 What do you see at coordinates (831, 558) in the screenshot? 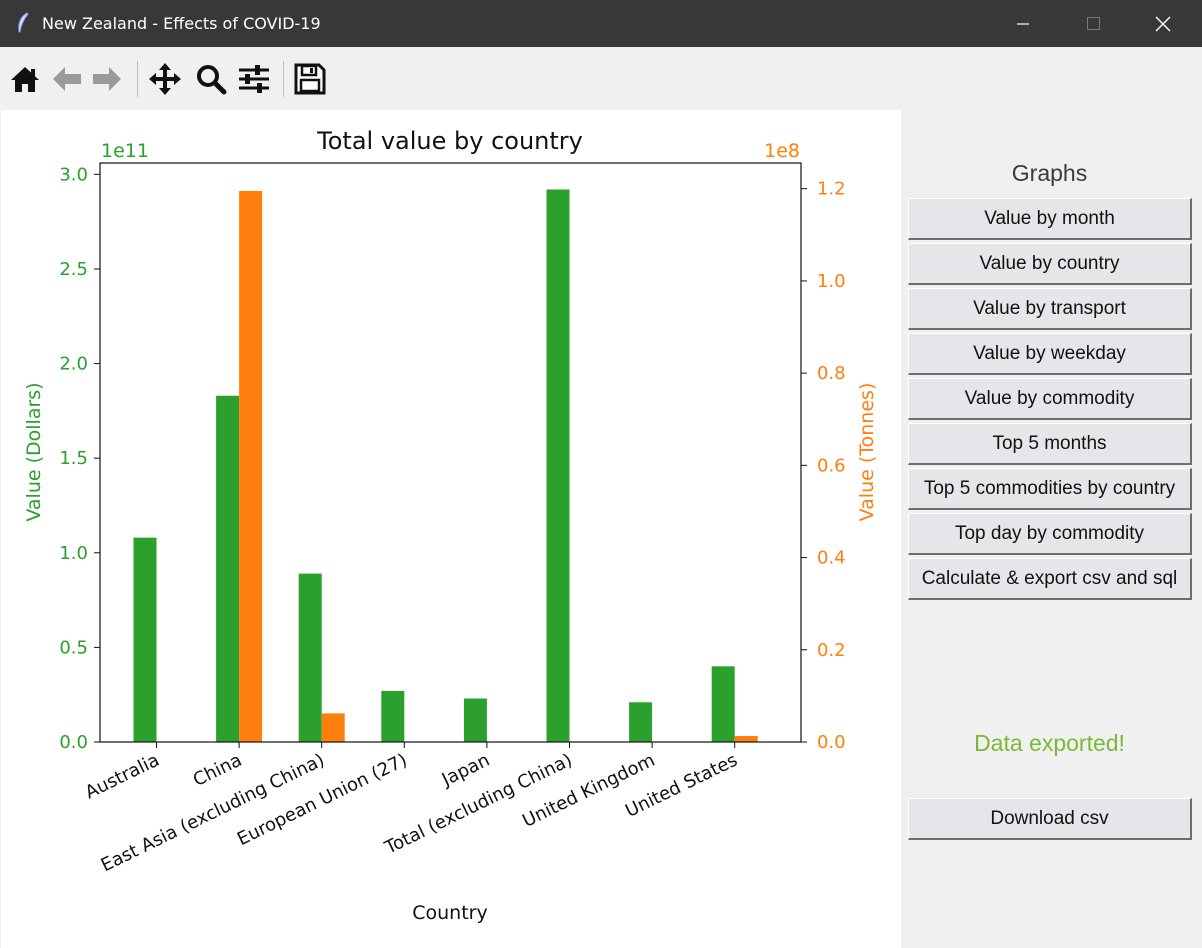
I see `right-y-tick-label: 0.4` at bounding box center [831, 558].